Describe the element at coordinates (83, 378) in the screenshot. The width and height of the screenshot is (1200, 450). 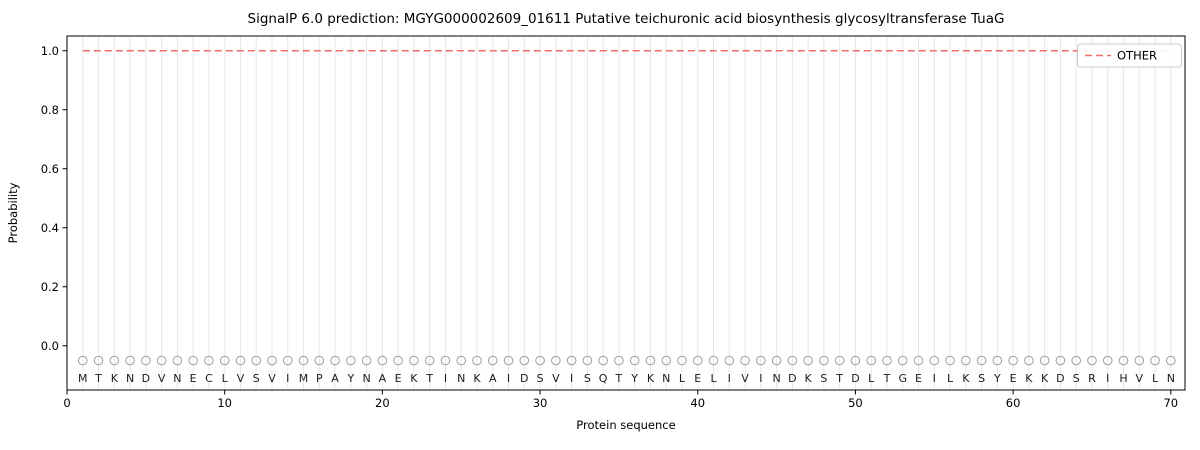
I see `sequence-letter: M` at that location.